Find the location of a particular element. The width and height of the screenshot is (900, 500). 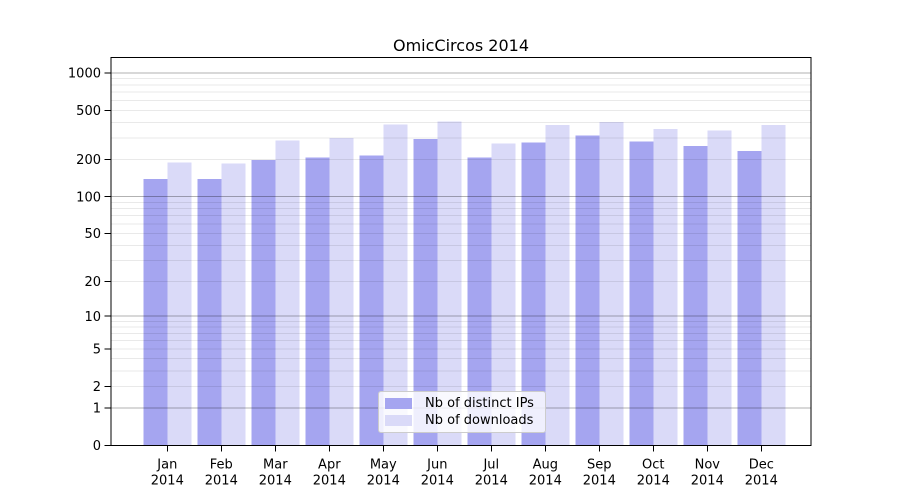

x-tick-label-year-dec: 2014 is located at coordinates (761, 481).